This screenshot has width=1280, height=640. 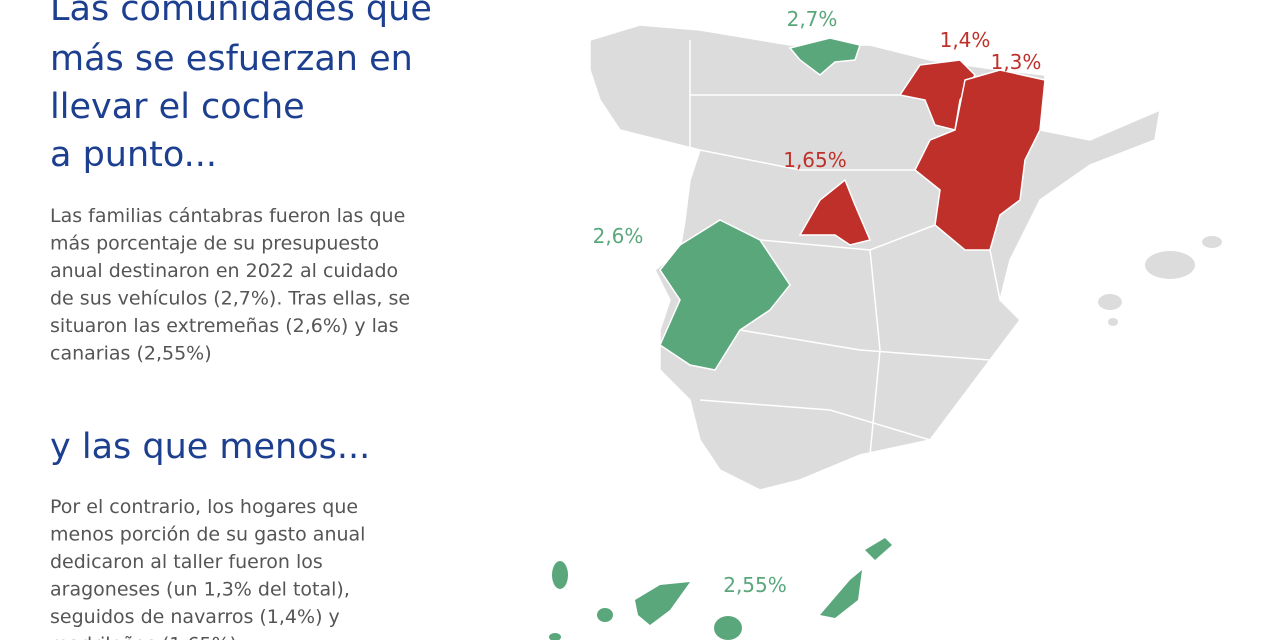 What do you see at coordinates (815, 160) in the screenshot?
I see `map-label: 1,65%` at bounding box center [815, 160].